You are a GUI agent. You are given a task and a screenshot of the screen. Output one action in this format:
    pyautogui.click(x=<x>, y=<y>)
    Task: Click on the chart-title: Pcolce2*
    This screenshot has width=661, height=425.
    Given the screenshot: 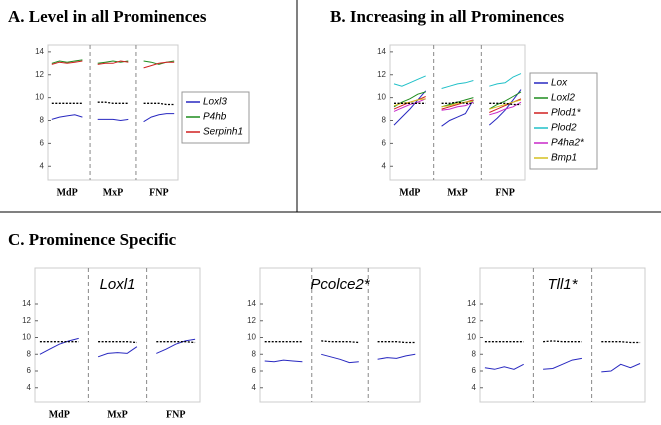 What is the action you would take?
    pyautogui.click(x=340, y=284)
    